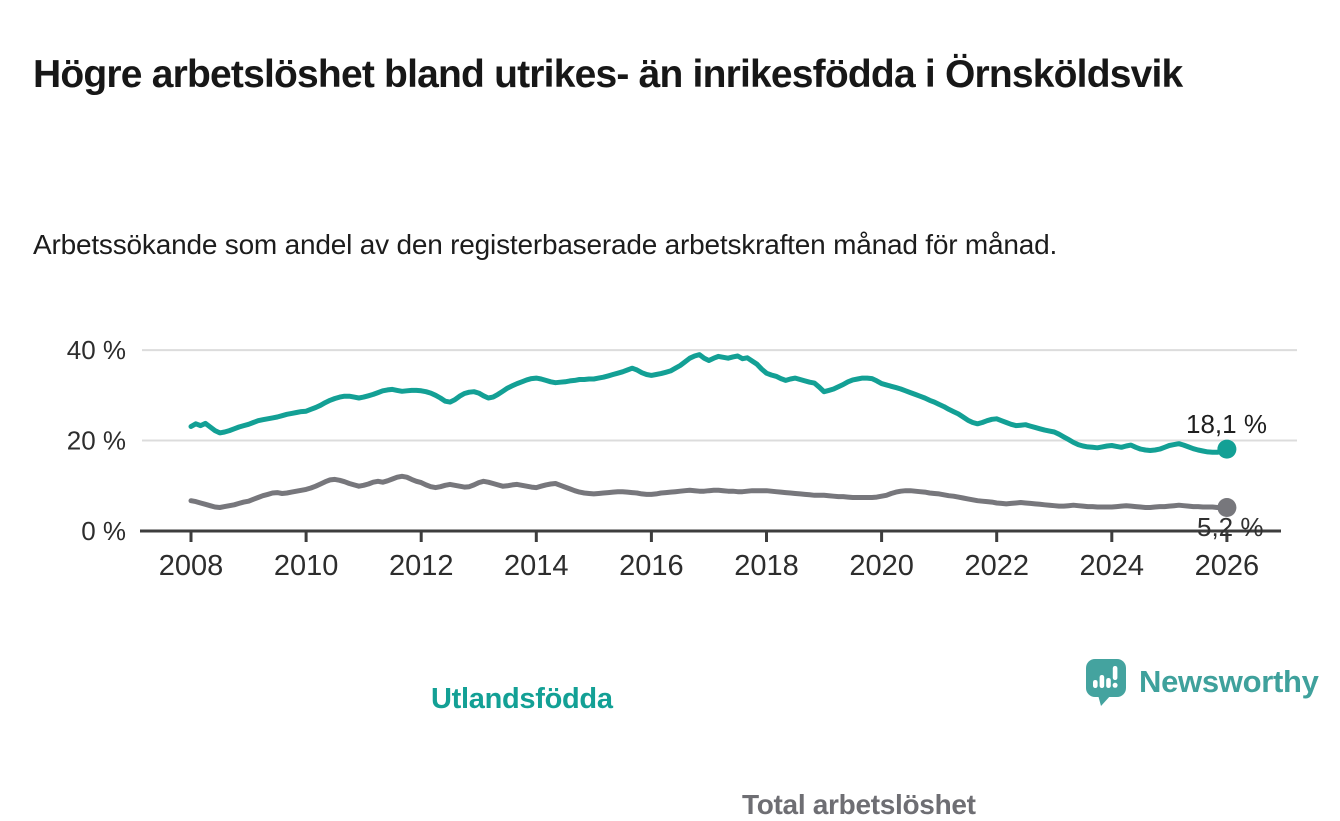  Describe the element at coordinates (1227, 566) in the screenshot. I see `x-tick-label: 2026` at that location.